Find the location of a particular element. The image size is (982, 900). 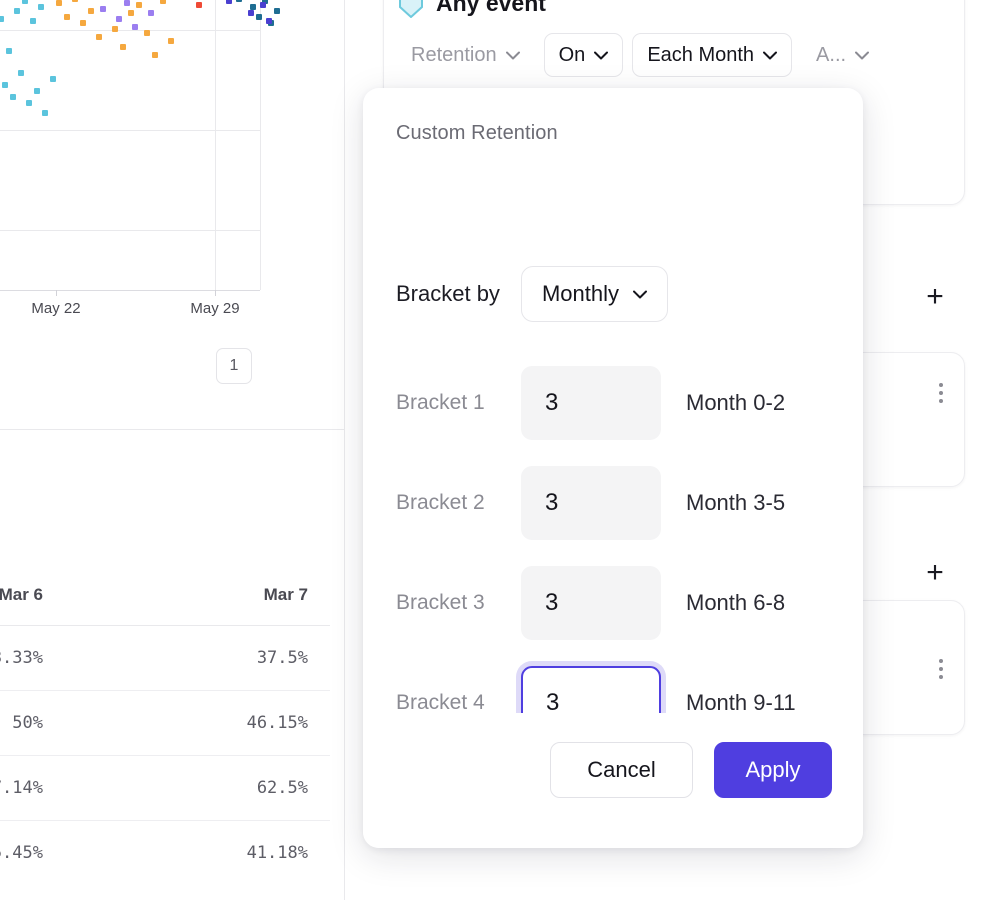

bracket-by-value: Monthly is located at coordinates (580, 293).